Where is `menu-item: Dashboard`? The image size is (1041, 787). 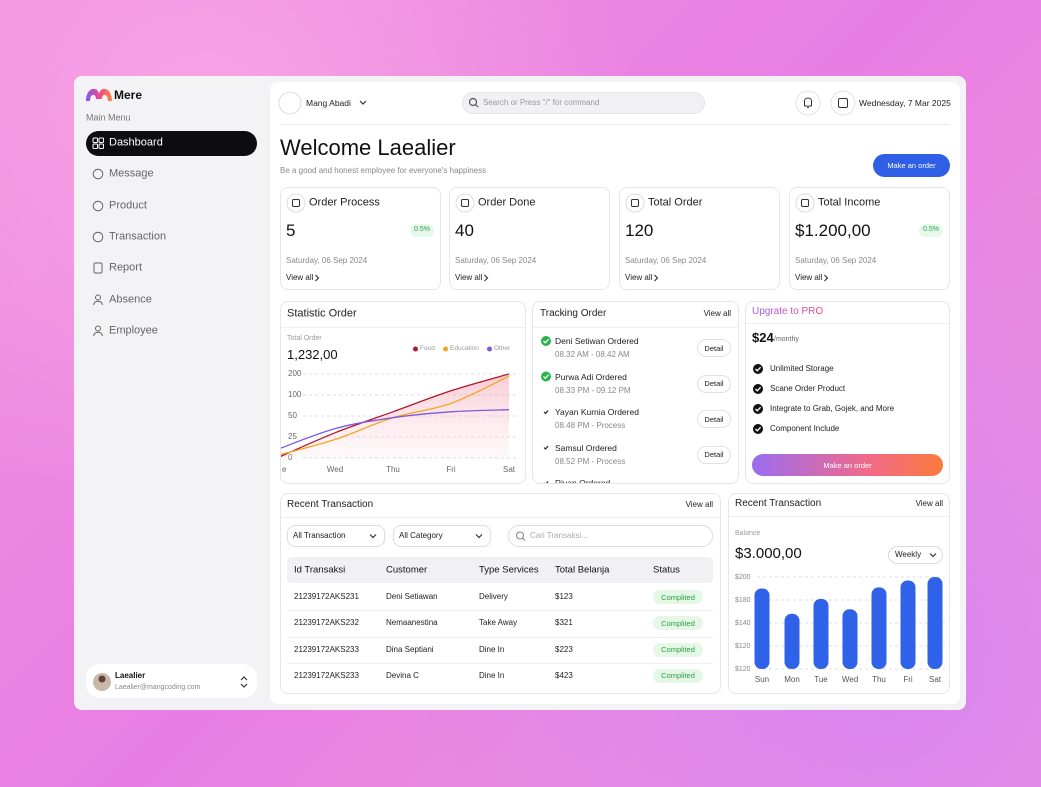 menu-item: Dashboard is located at coordinates (136, 142).